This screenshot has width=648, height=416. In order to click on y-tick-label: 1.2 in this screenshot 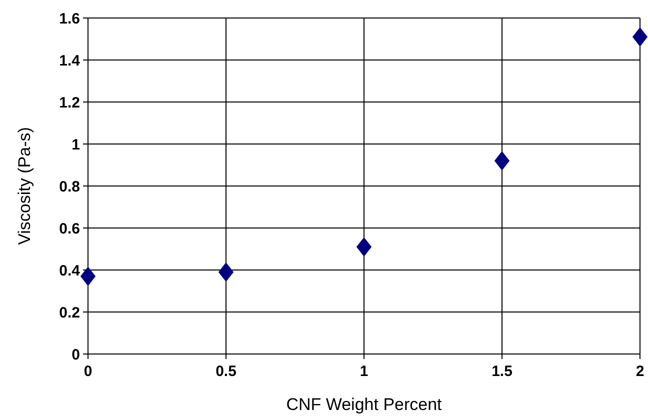, I will do `click(69, 103)`.